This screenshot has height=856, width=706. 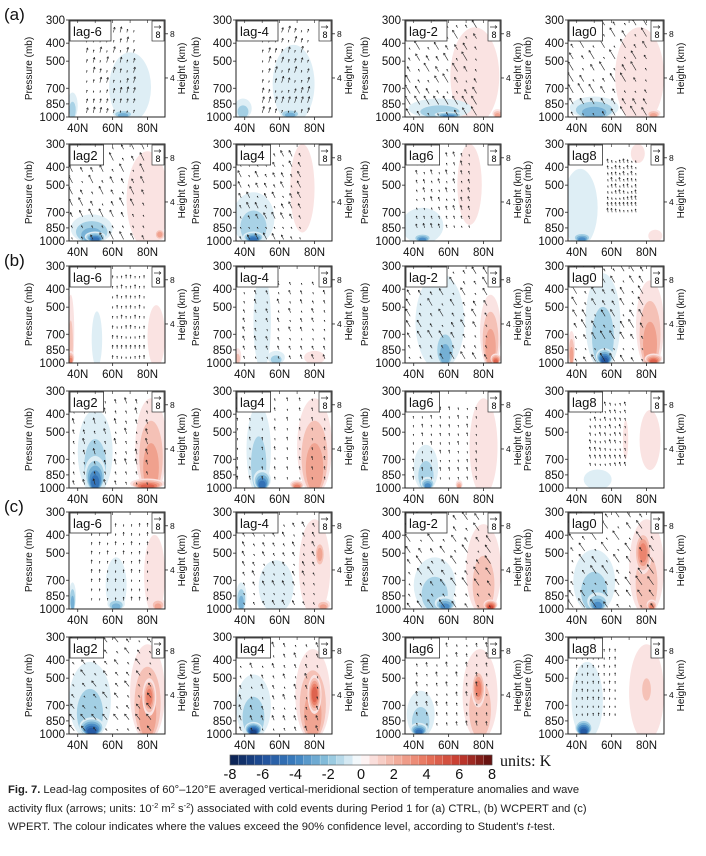 I want to click on x-tick-label: 80N, so click(x=147, y=375).